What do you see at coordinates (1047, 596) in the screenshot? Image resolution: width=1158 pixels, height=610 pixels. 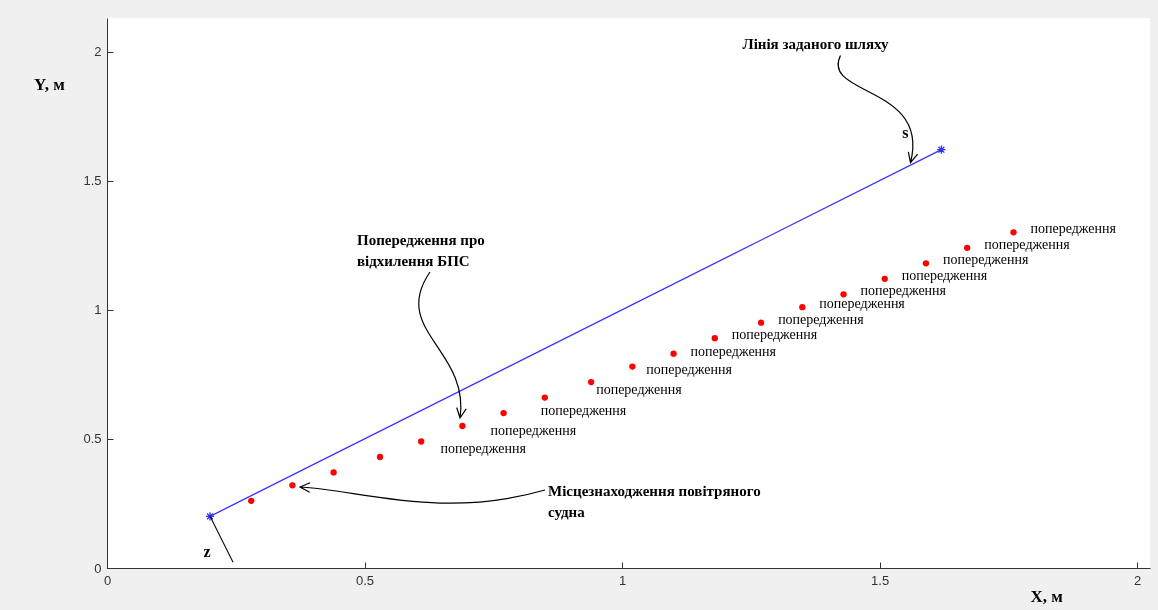 I see `x-axis-title: X, м` at bounding box center [1047, 596].